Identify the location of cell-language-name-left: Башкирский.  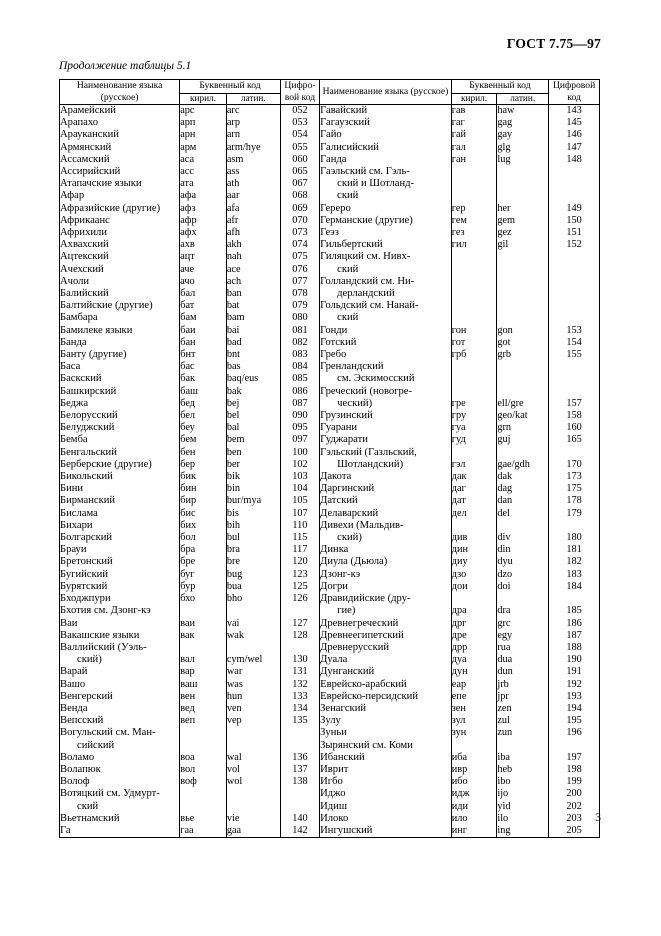
(119, 391).